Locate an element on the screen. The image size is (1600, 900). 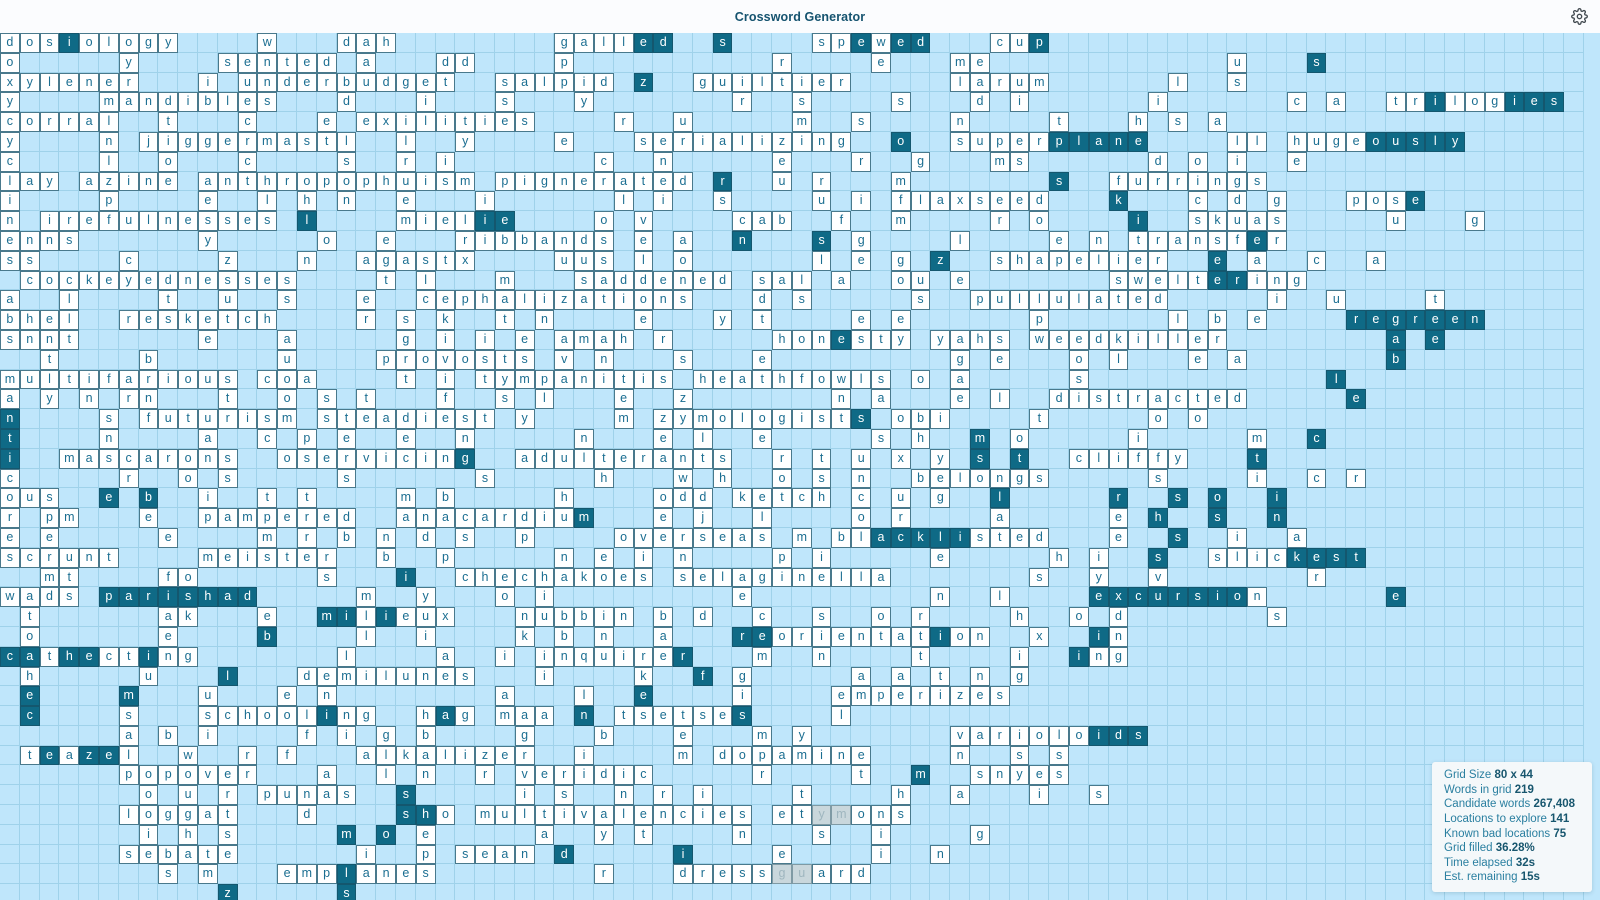
grid-cell-letter: y is located at coordinates (207, 240).